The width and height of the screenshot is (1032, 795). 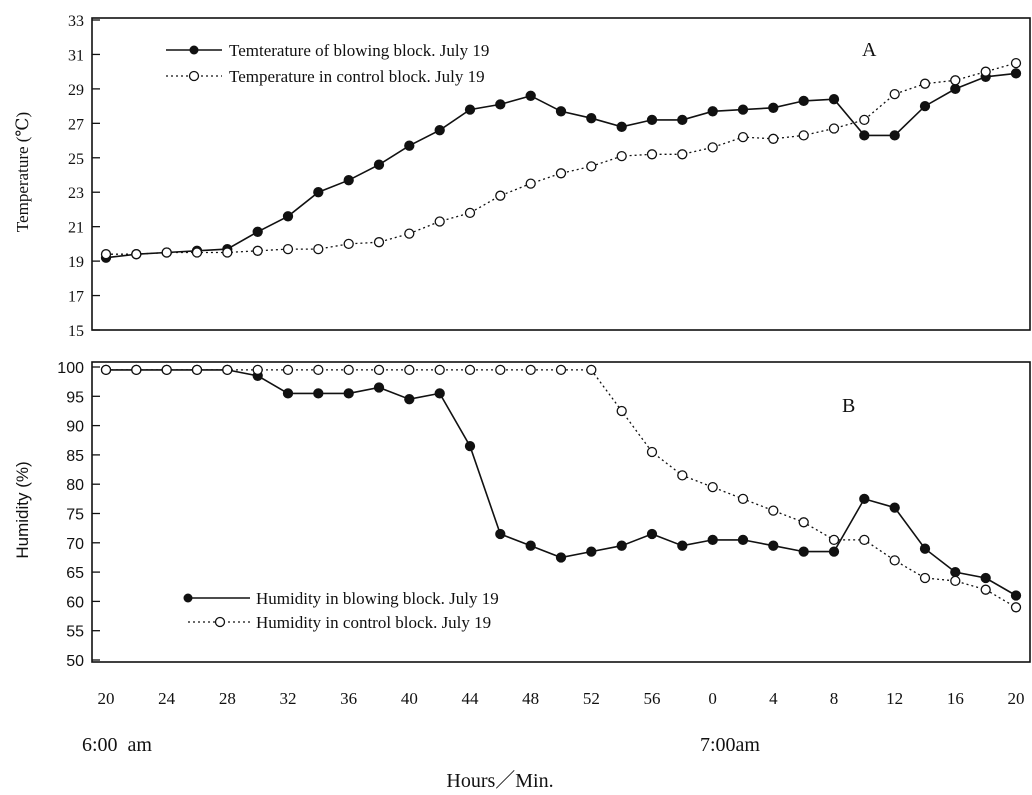 I want to click on legend-label-control-humidity: Humidity in control block. July 19, so click(x=373, y=622).